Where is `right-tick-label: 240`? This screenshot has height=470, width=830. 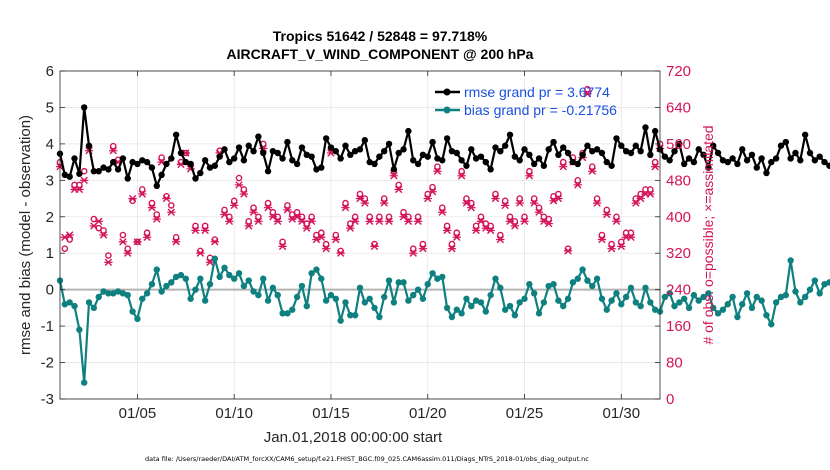 right-tick-label: 240 is located at coordinates (678, 290).